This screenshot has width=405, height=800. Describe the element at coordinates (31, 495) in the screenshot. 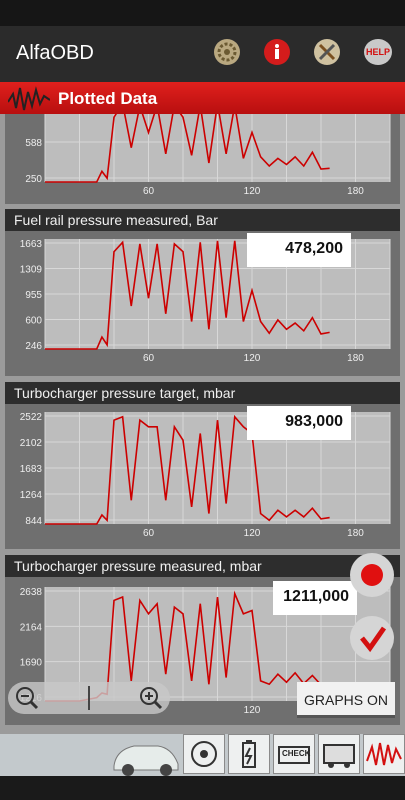

I see `y-tick-label: 1264` at that location.